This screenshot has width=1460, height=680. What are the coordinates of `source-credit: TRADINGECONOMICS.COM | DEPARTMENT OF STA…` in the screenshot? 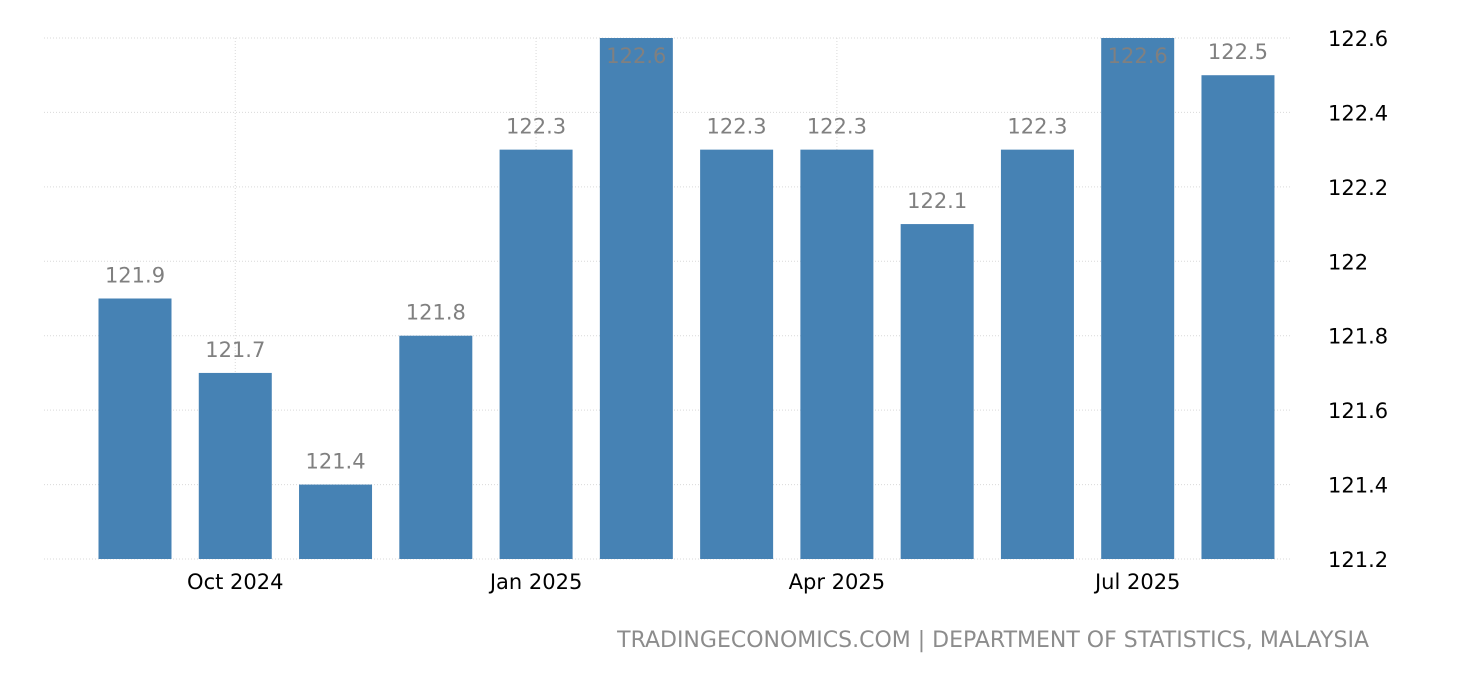 It's located at (993, 640).